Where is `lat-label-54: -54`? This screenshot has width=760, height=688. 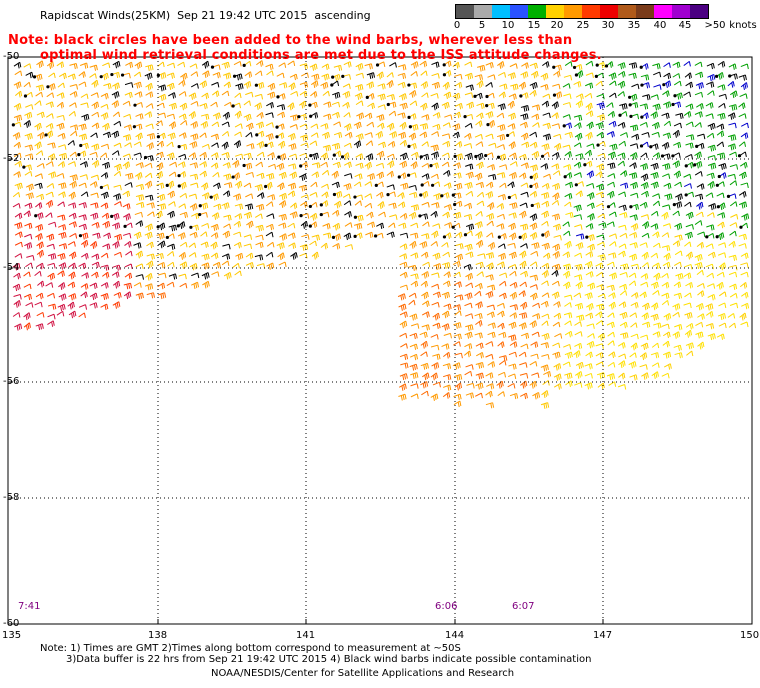
lat-label-54: -54 is located at coordinates (11, 267).